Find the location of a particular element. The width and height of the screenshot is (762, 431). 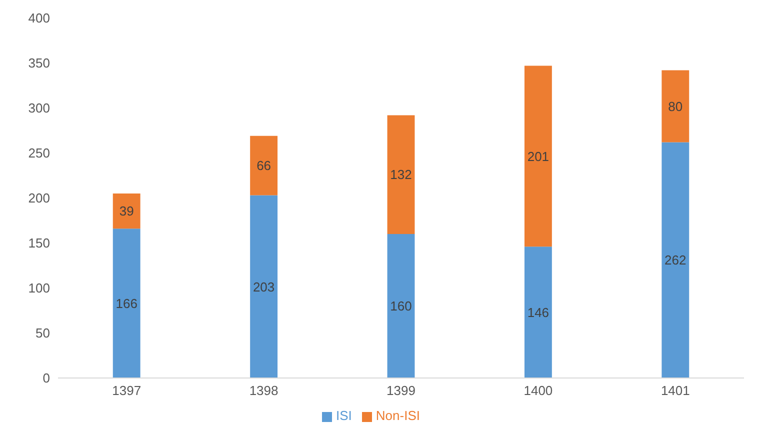

data-label: 146 is located at coordinates (538, 312).